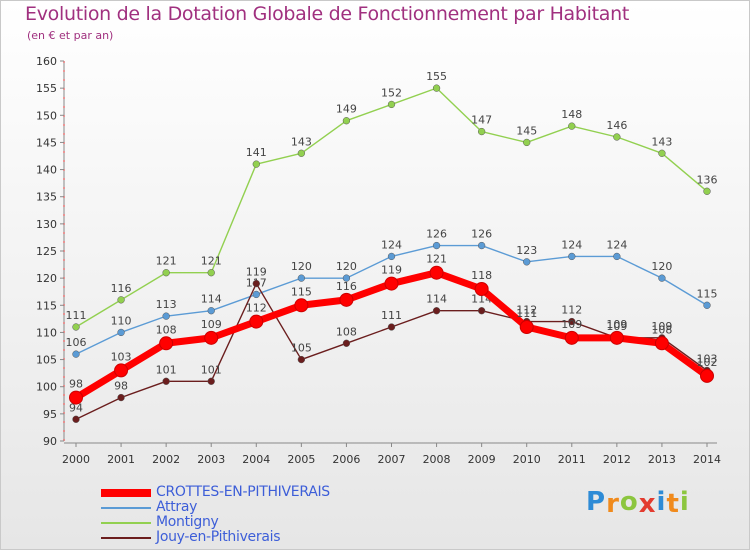 Image resolution: width=750 pixels, height=550 pixels. I want to click on data-label-crottes-en-pithiverais: 116, so click(346, 286).